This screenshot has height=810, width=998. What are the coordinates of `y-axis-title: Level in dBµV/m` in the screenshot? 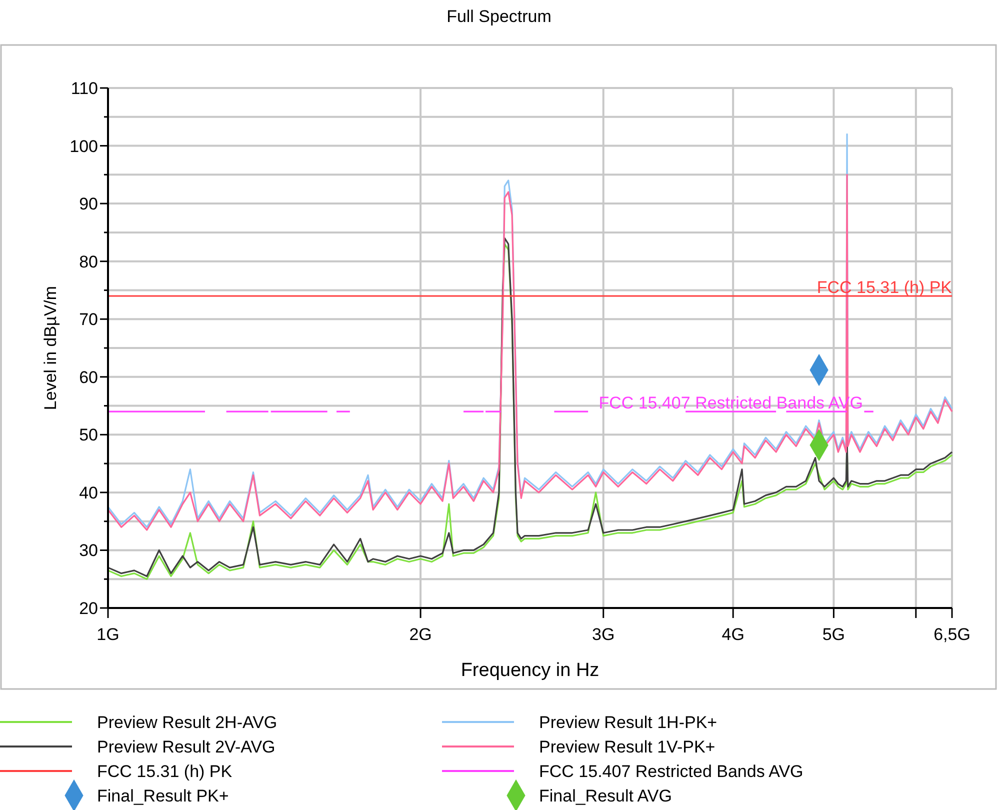 It's located at (50, 348).